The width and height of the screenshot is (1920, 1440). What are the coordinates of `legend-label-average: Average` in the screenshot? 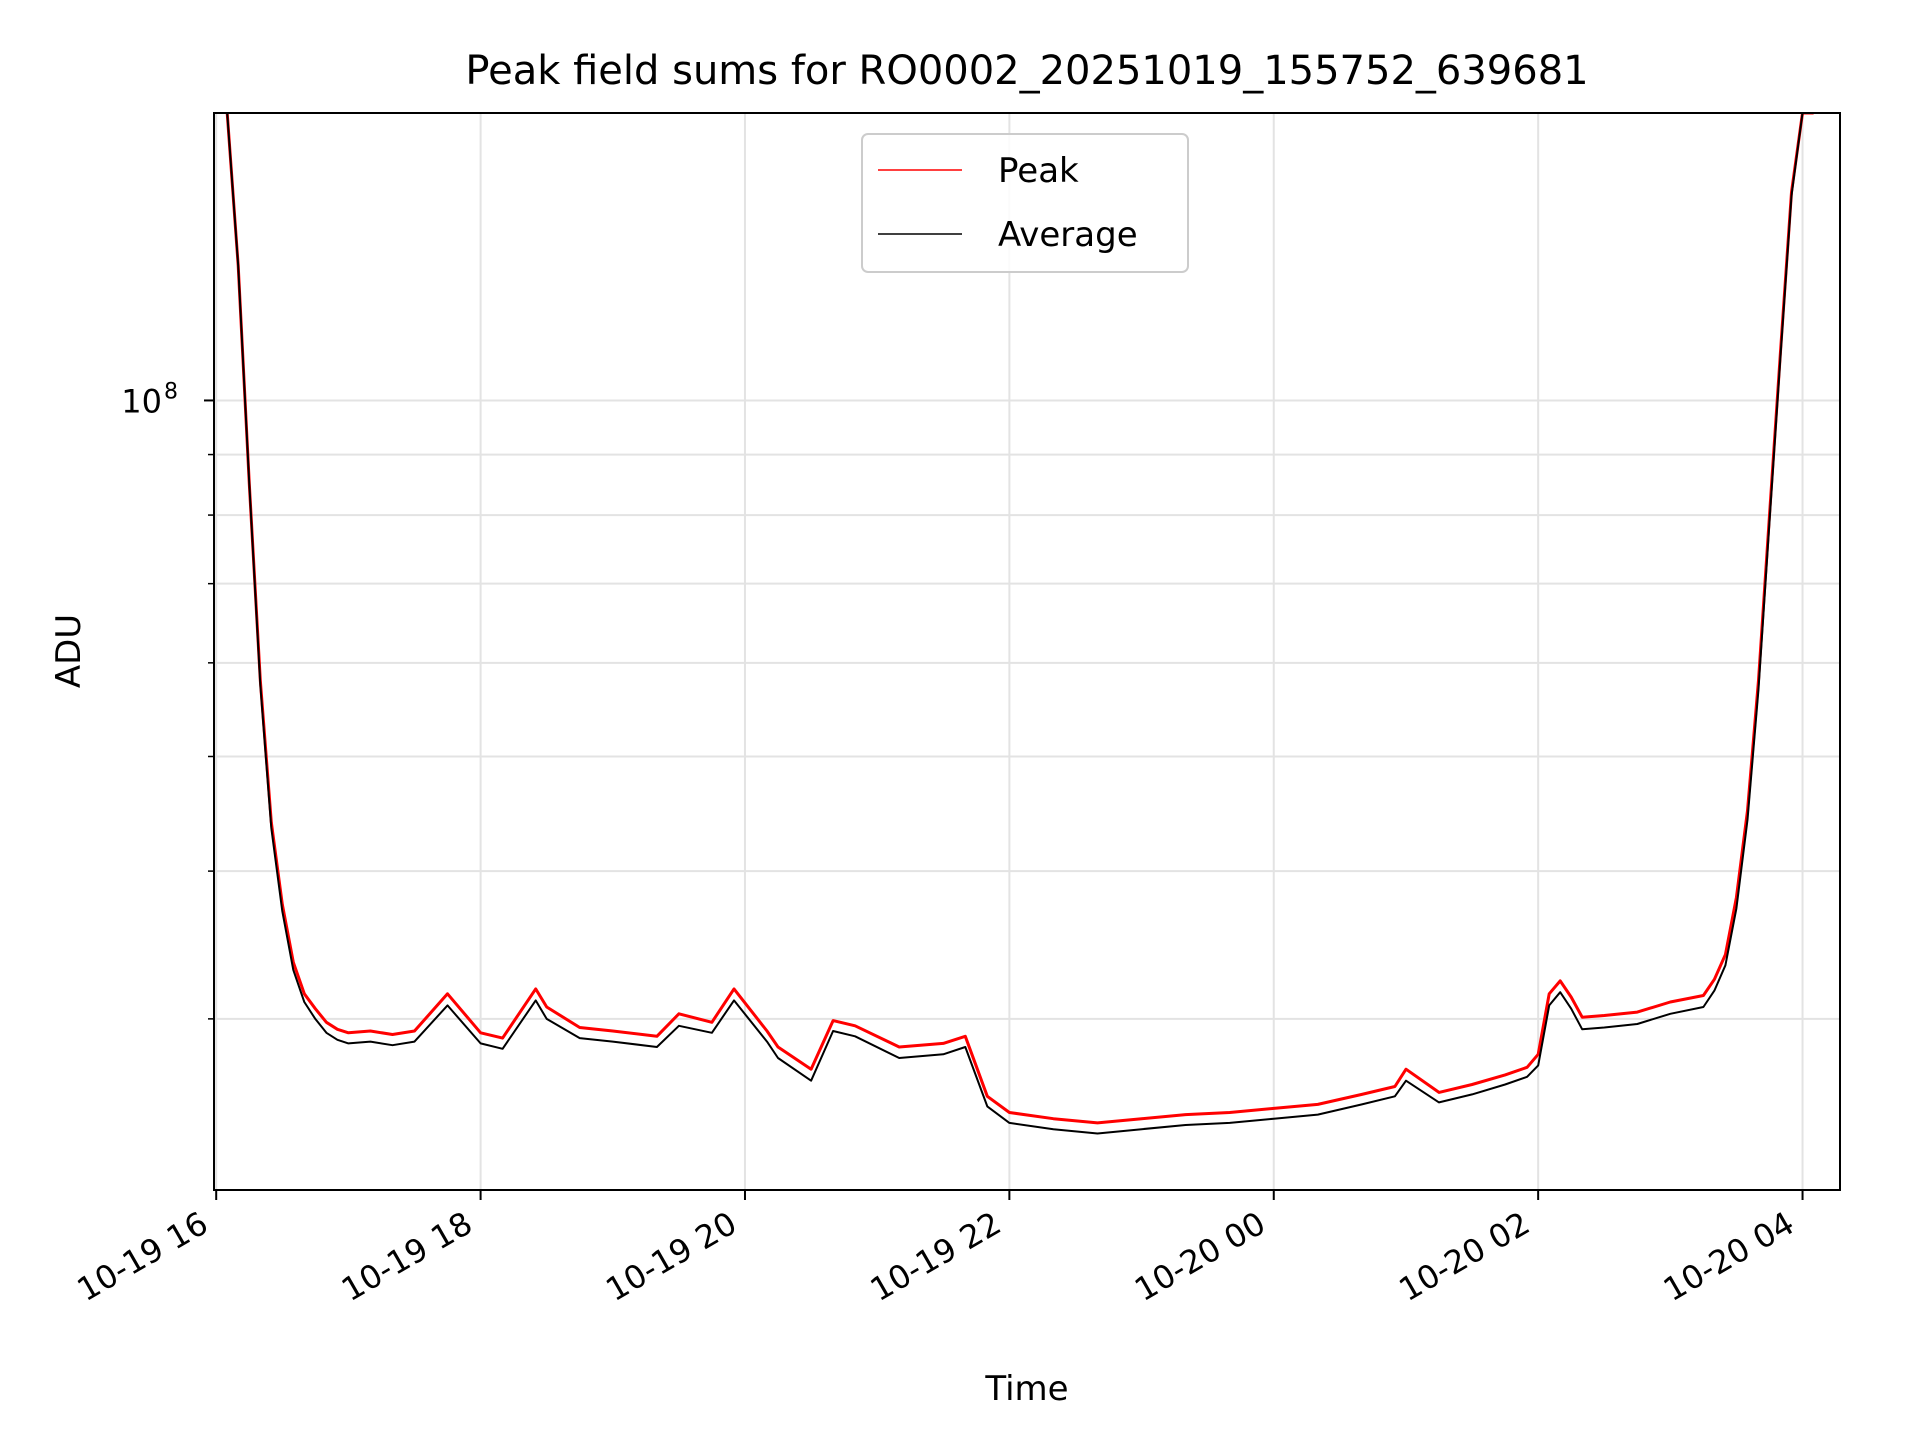 It's located at (1068, 235).